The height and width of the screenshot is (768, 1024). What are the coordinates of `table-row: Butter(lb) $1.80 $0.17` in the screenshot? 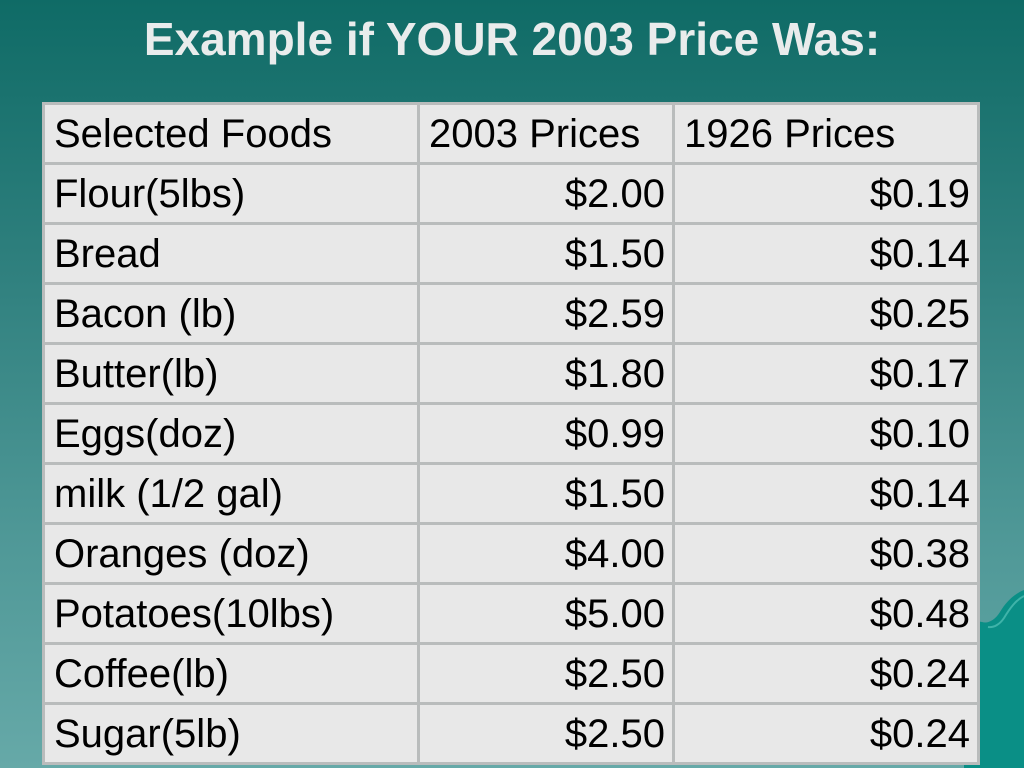 It's located at (511, 373).